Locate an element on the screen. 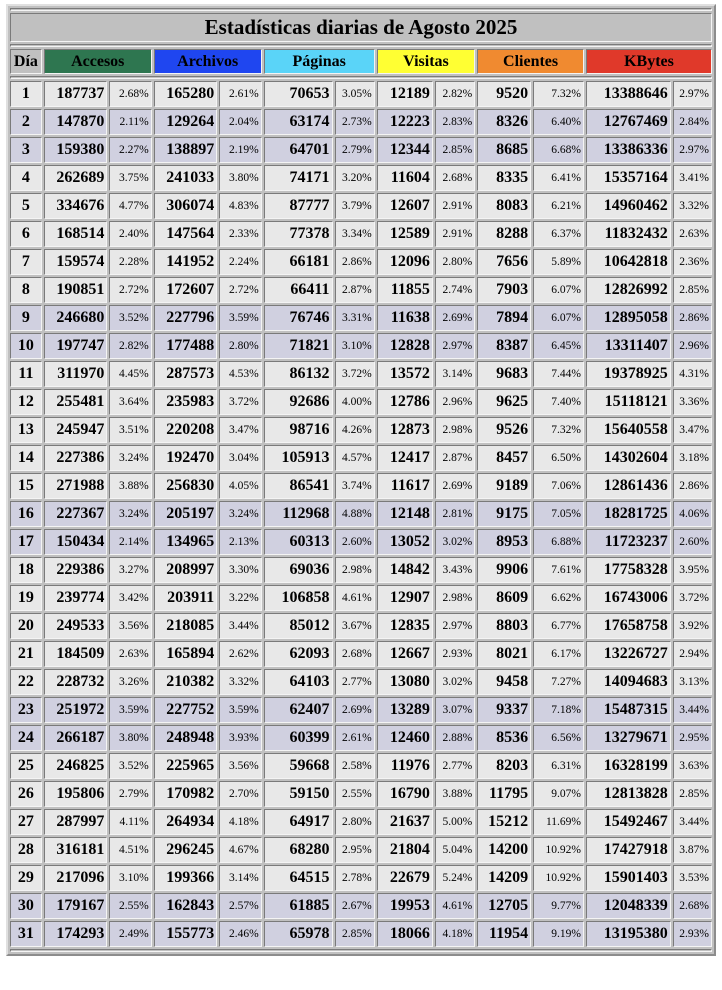  value-cell: 249533 is located at coordinates (75, 626).